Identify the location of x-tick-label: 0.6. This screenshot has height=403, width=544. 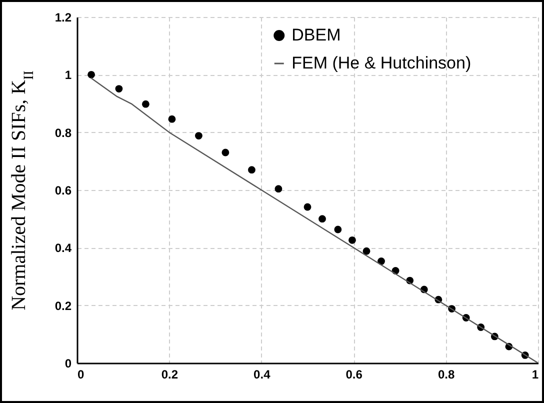
(354, 375).